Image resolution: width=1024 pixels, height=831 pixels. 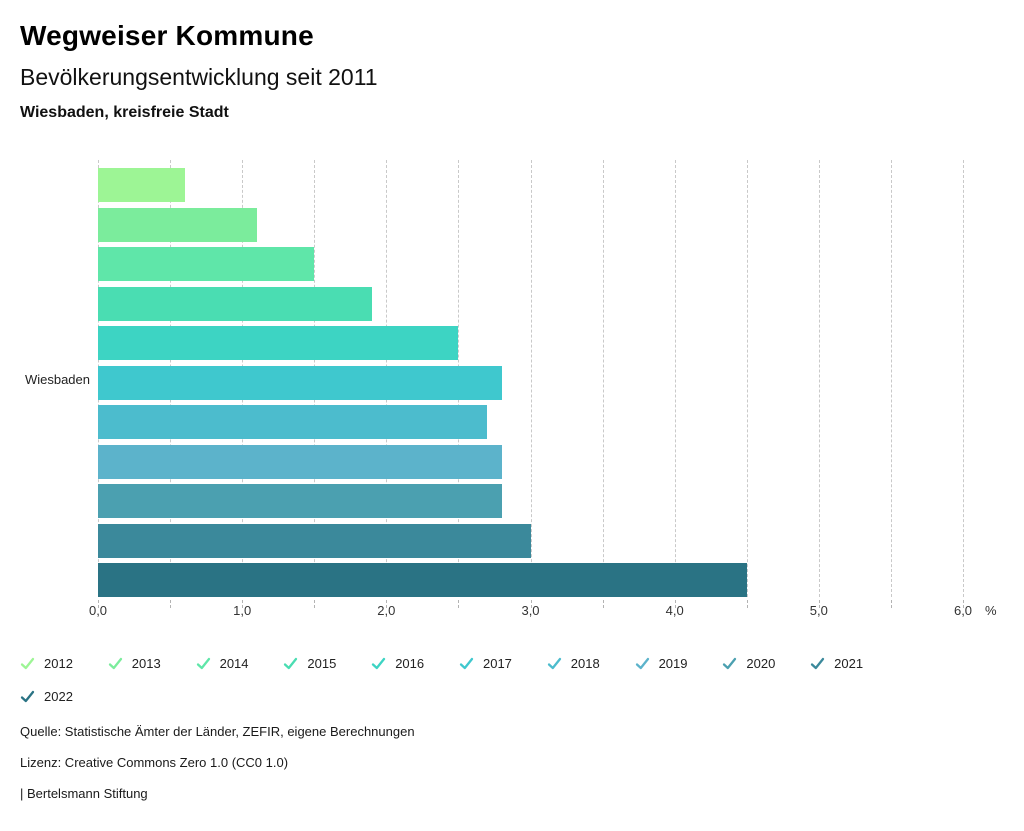 I want to click on legend-item-2014: 2014, so click(x=240, y=663).